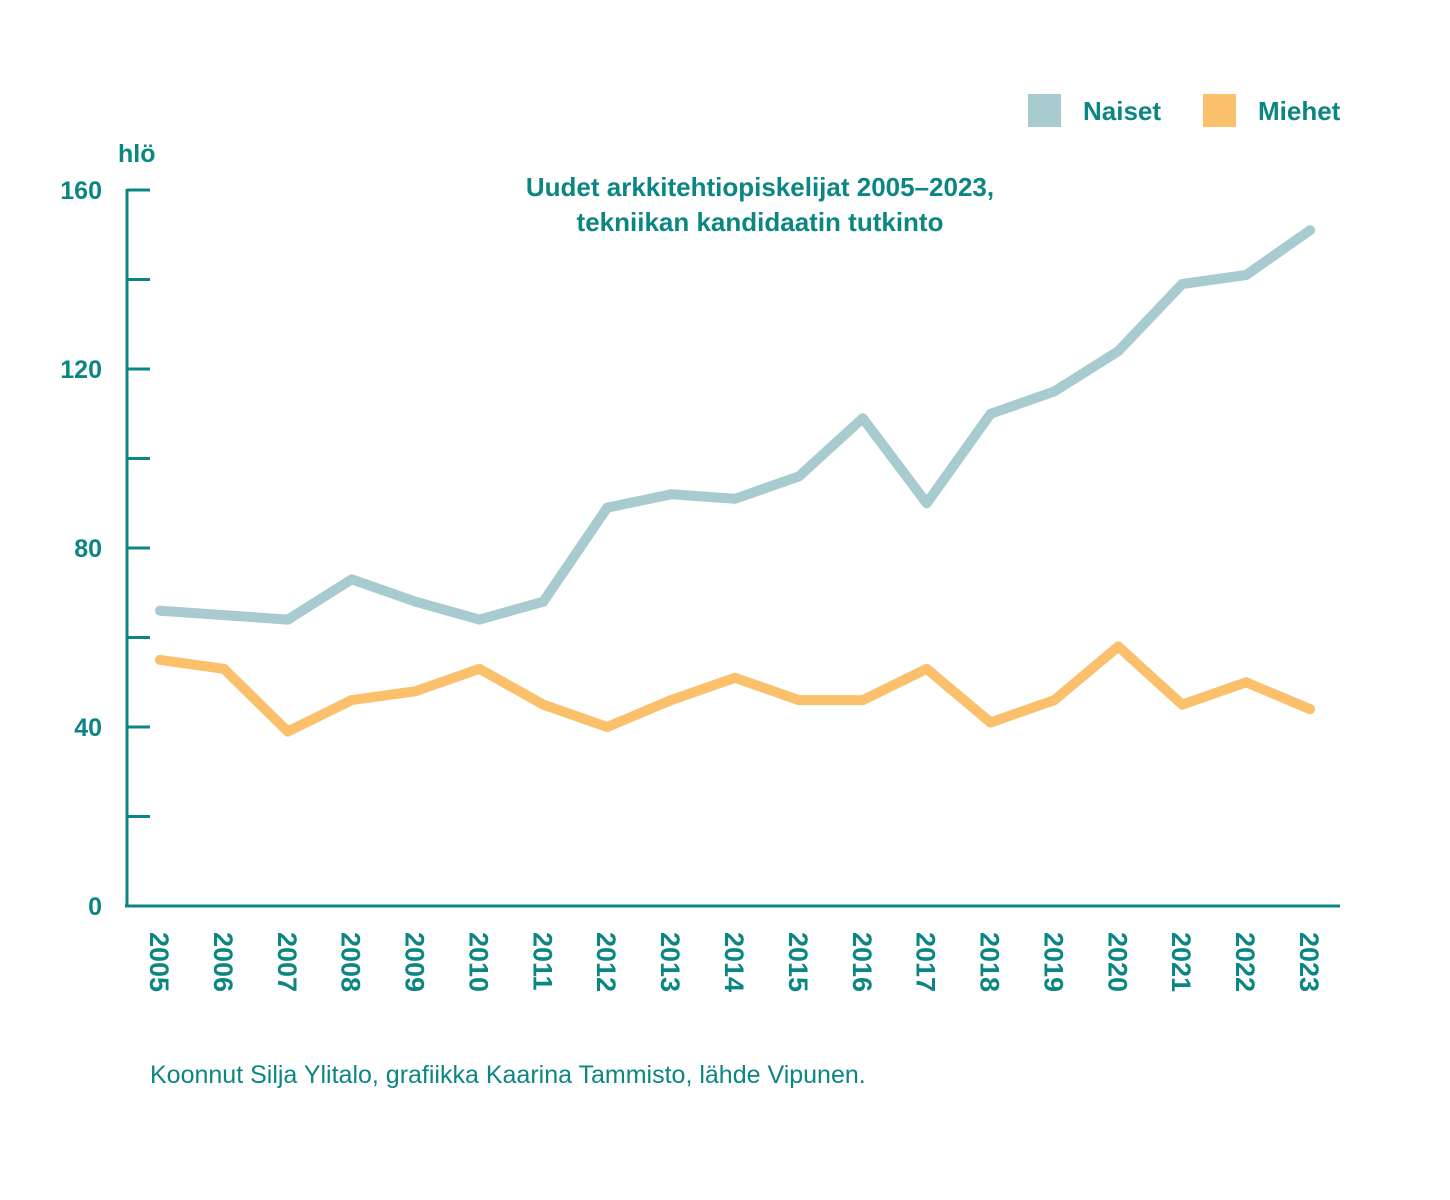 The height and width of the screenshot is (1200, 1450). Describe the element at coordinates (926, 962) in the screenshot. I see `x-tick-label: 2017` at that location.